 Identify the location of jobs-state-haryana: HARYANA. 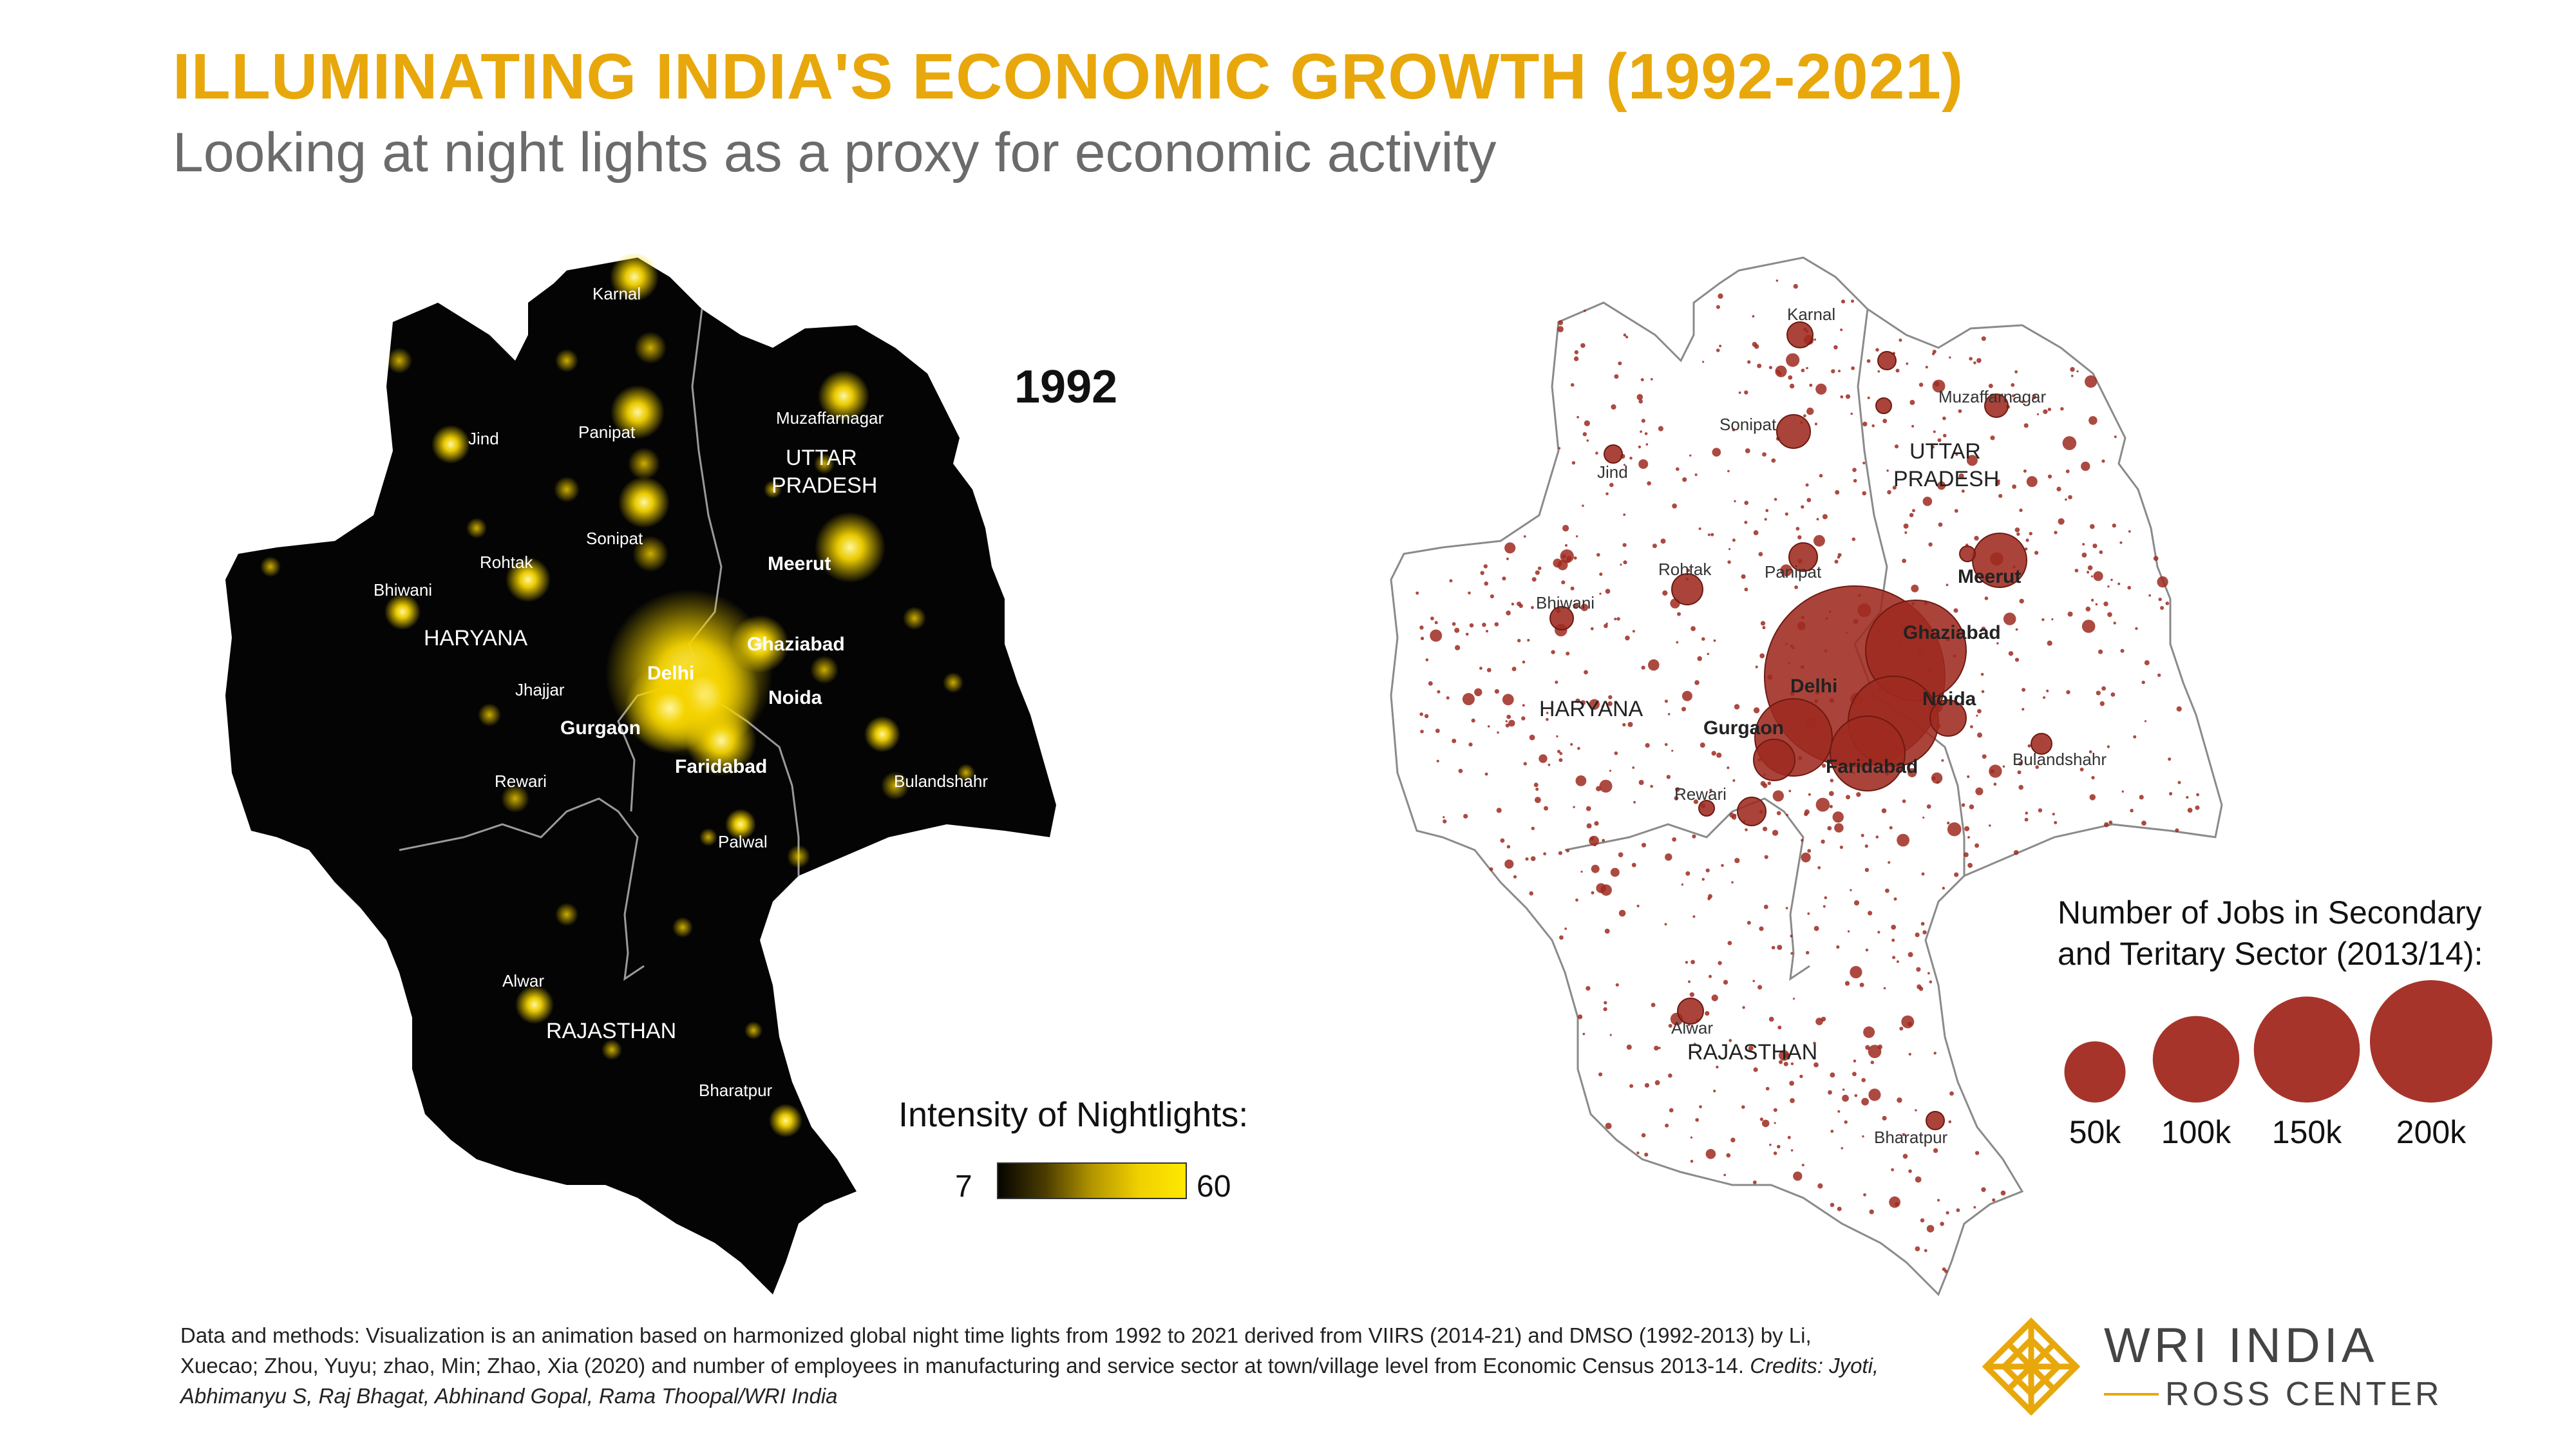
(1591, 709).